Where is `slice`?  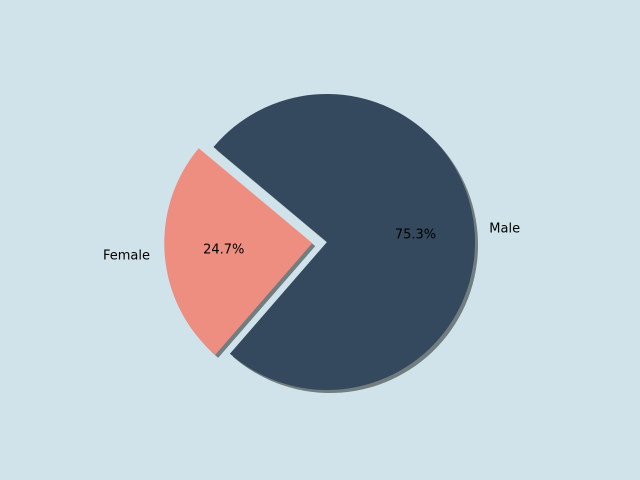
slice is located at coordinates (238, 251).